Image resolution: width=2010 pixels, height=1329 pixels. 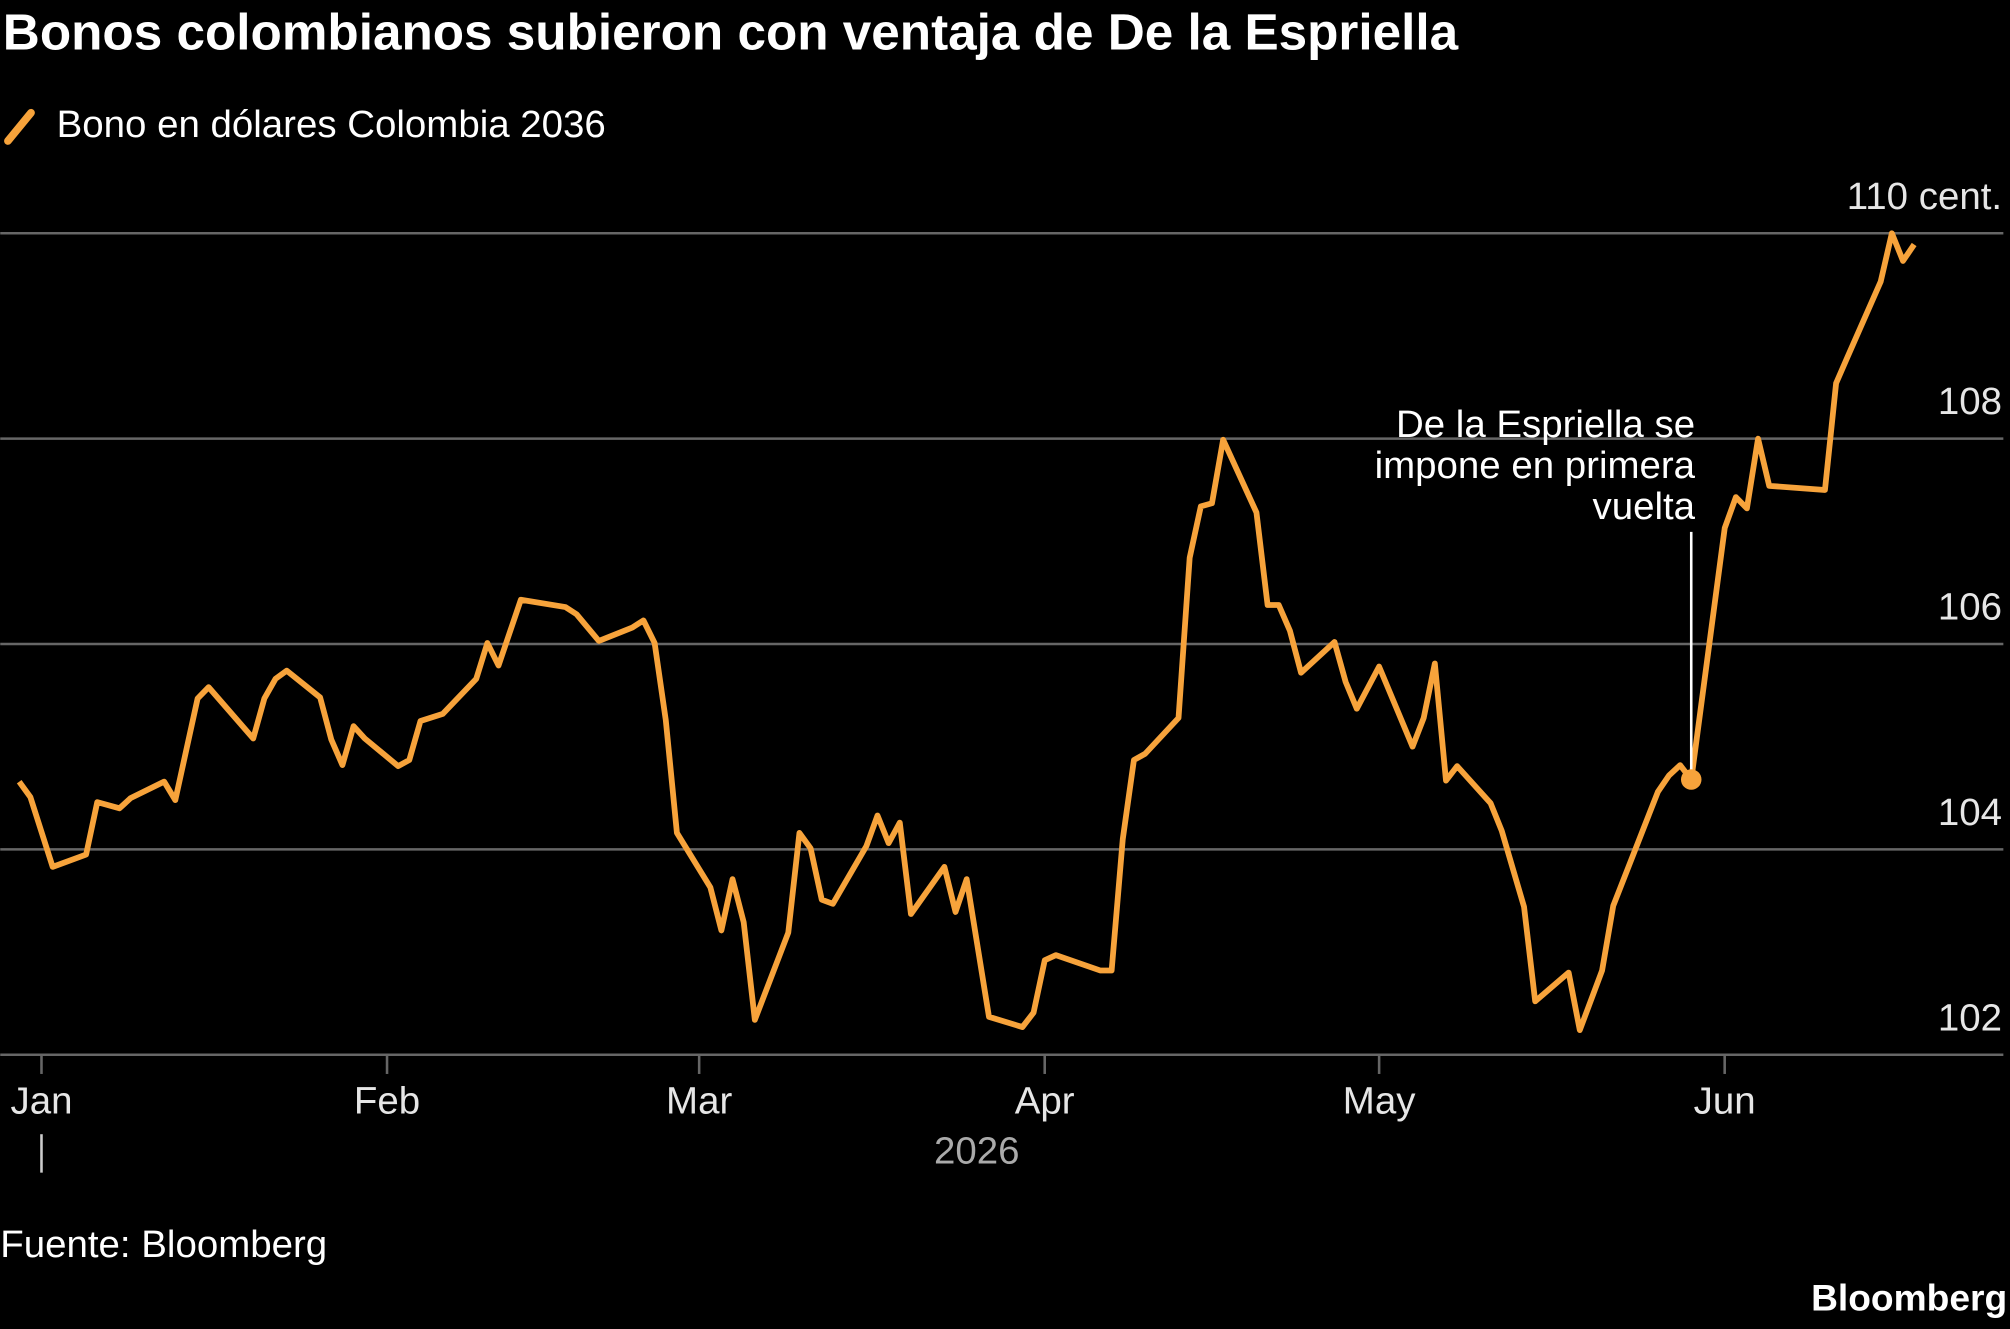 I want to click on y-tick-label: 106, so click(x=1970, y=607).